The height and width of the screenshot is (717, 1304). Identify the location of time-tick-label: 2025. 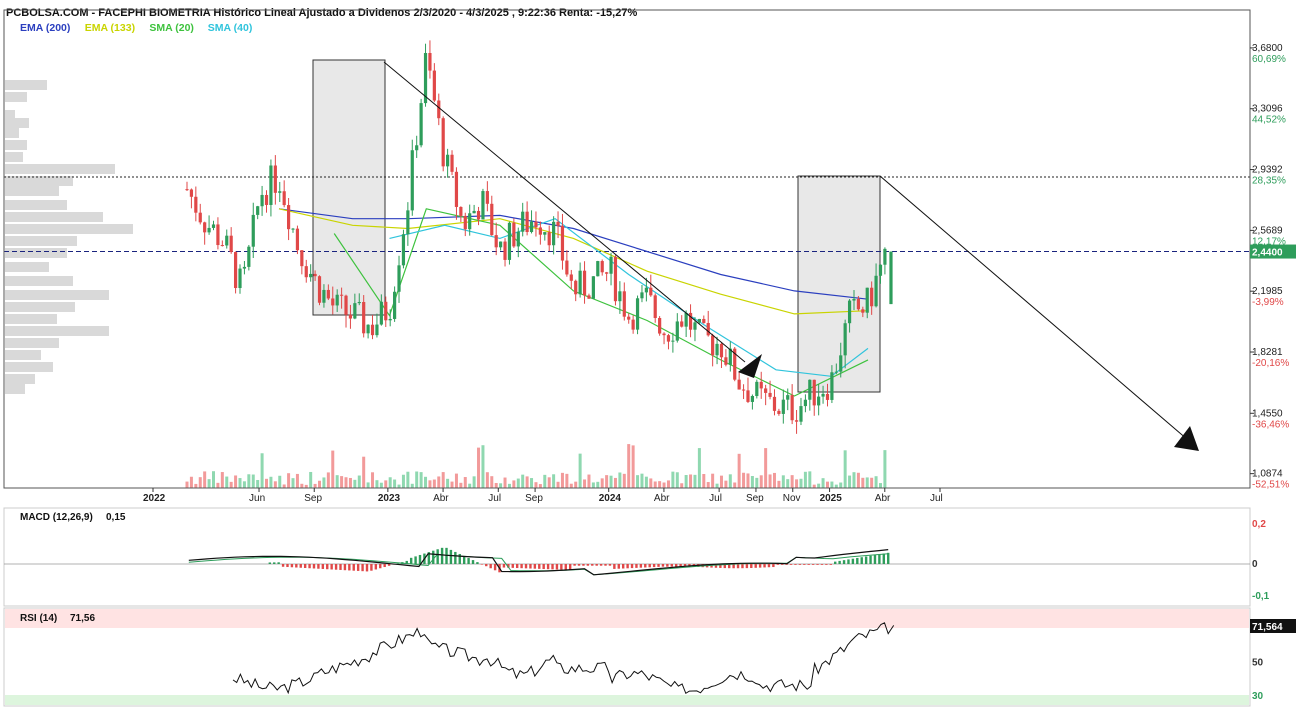
(831, 498).